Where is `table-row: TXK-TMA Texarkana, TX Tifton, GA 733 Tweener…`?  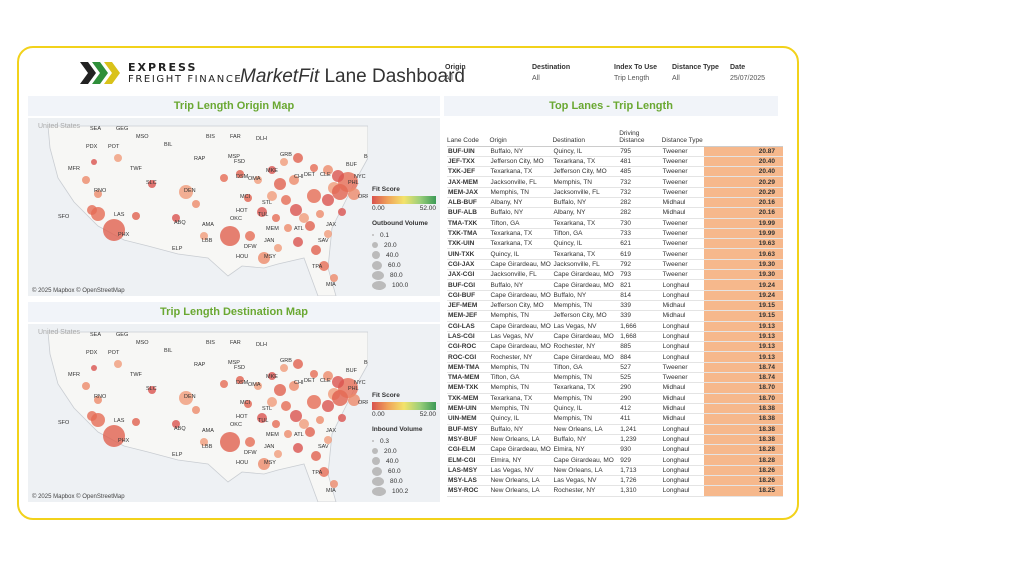
table-row: TXK-TMA Texarkana, TX Tifton, GA 733 Tweener… is located at coordinates (615, 234).